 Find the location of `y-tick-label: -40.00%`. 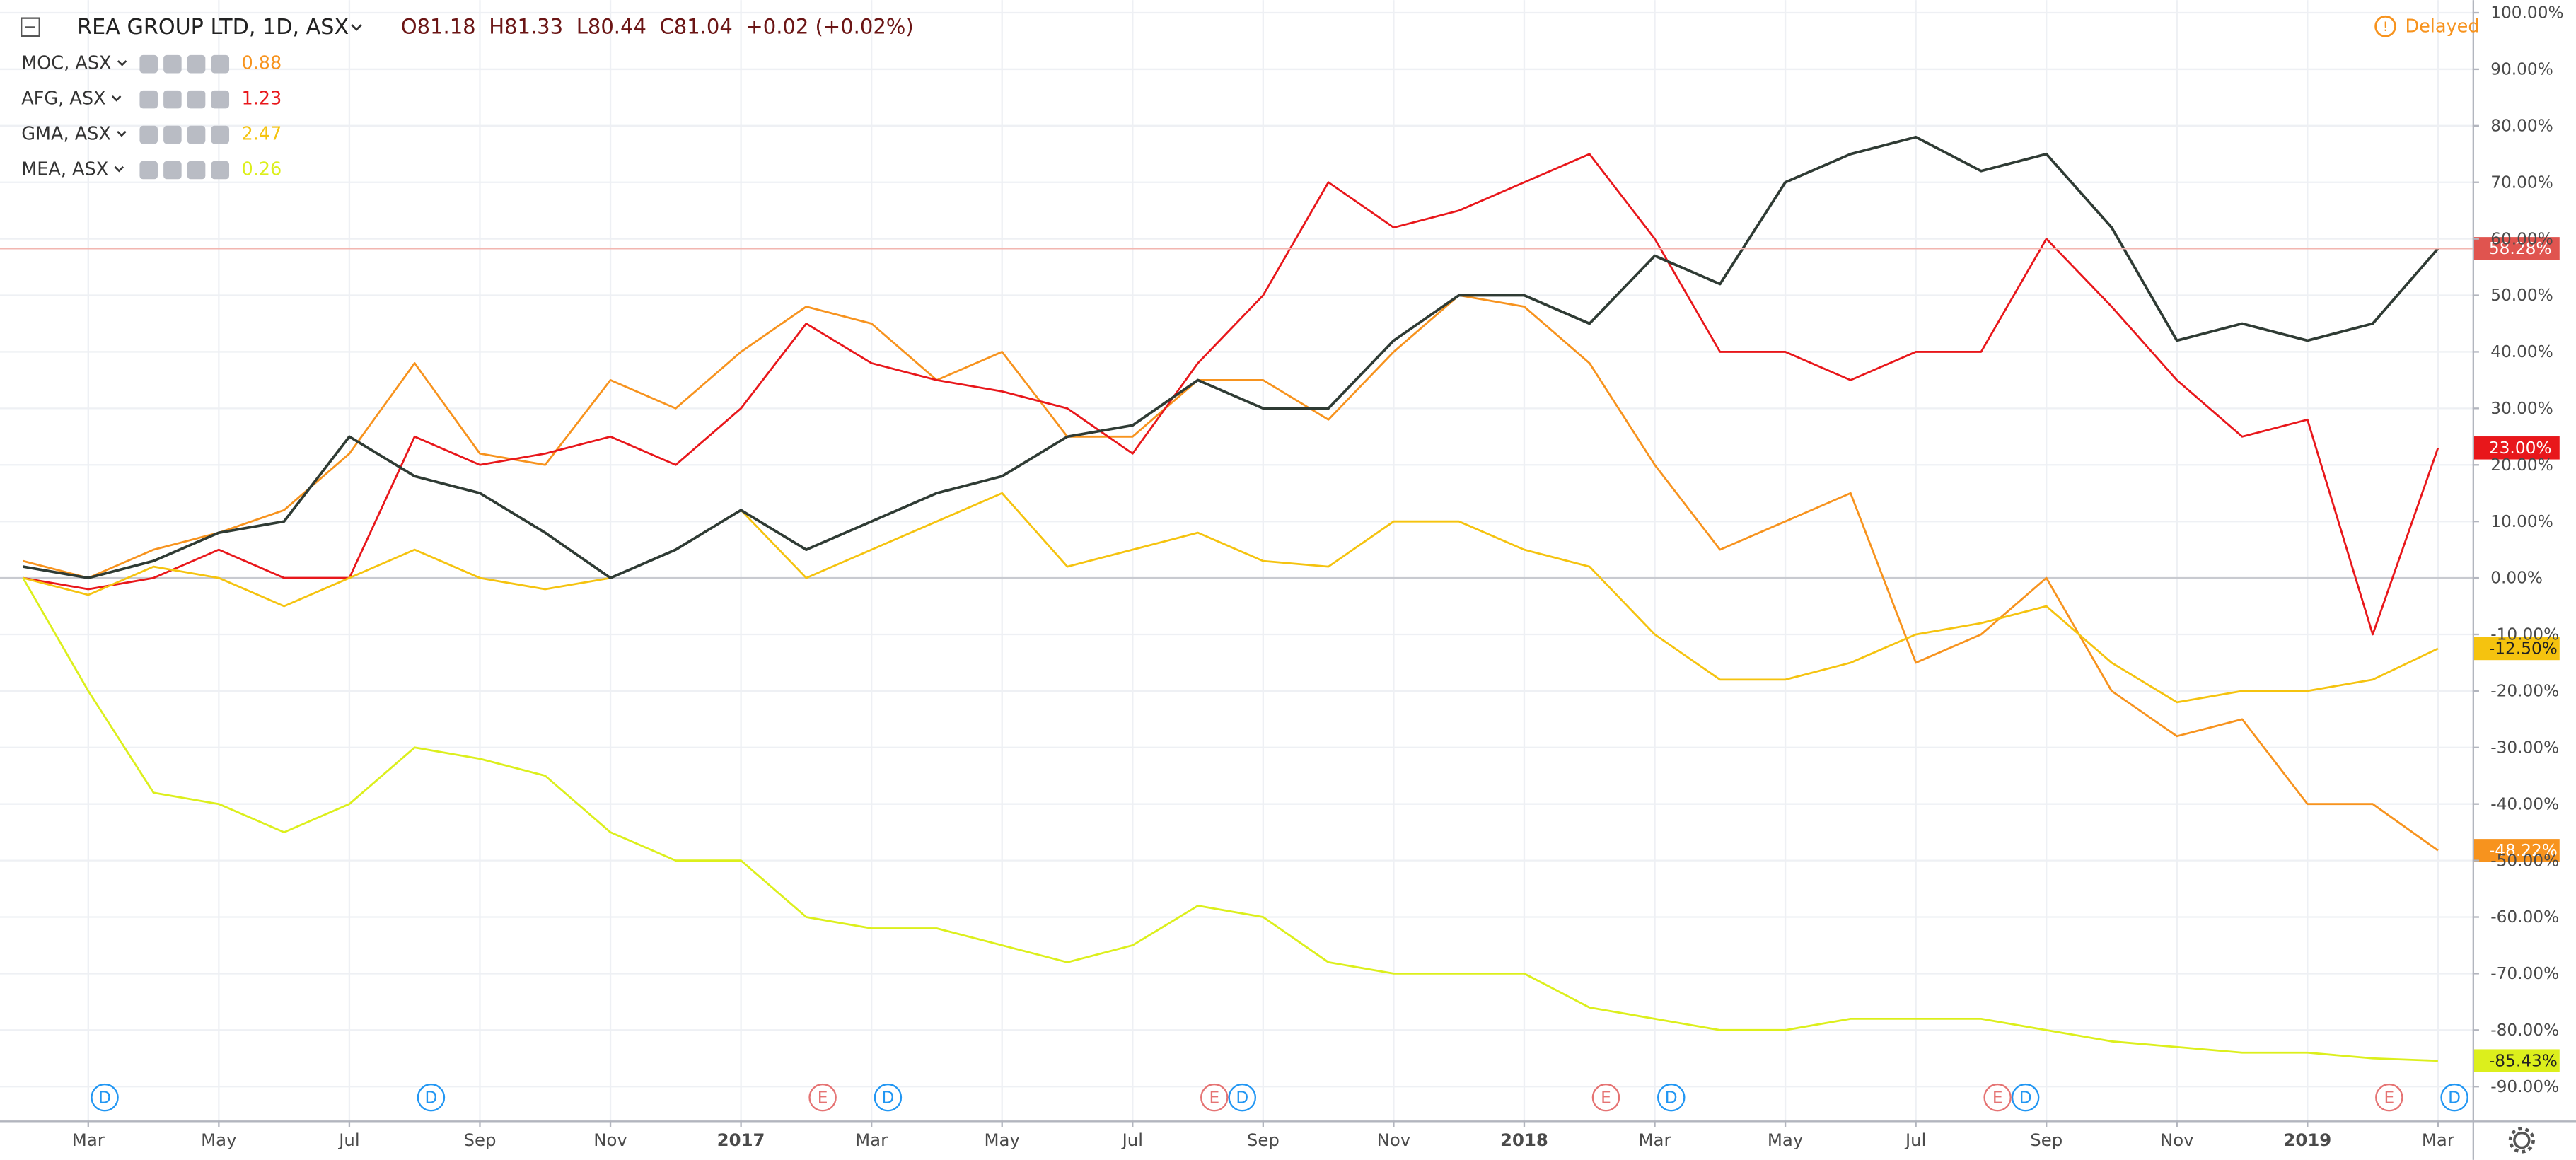

y-tick-label: -40.00% is located at coordinates (2524, 803).